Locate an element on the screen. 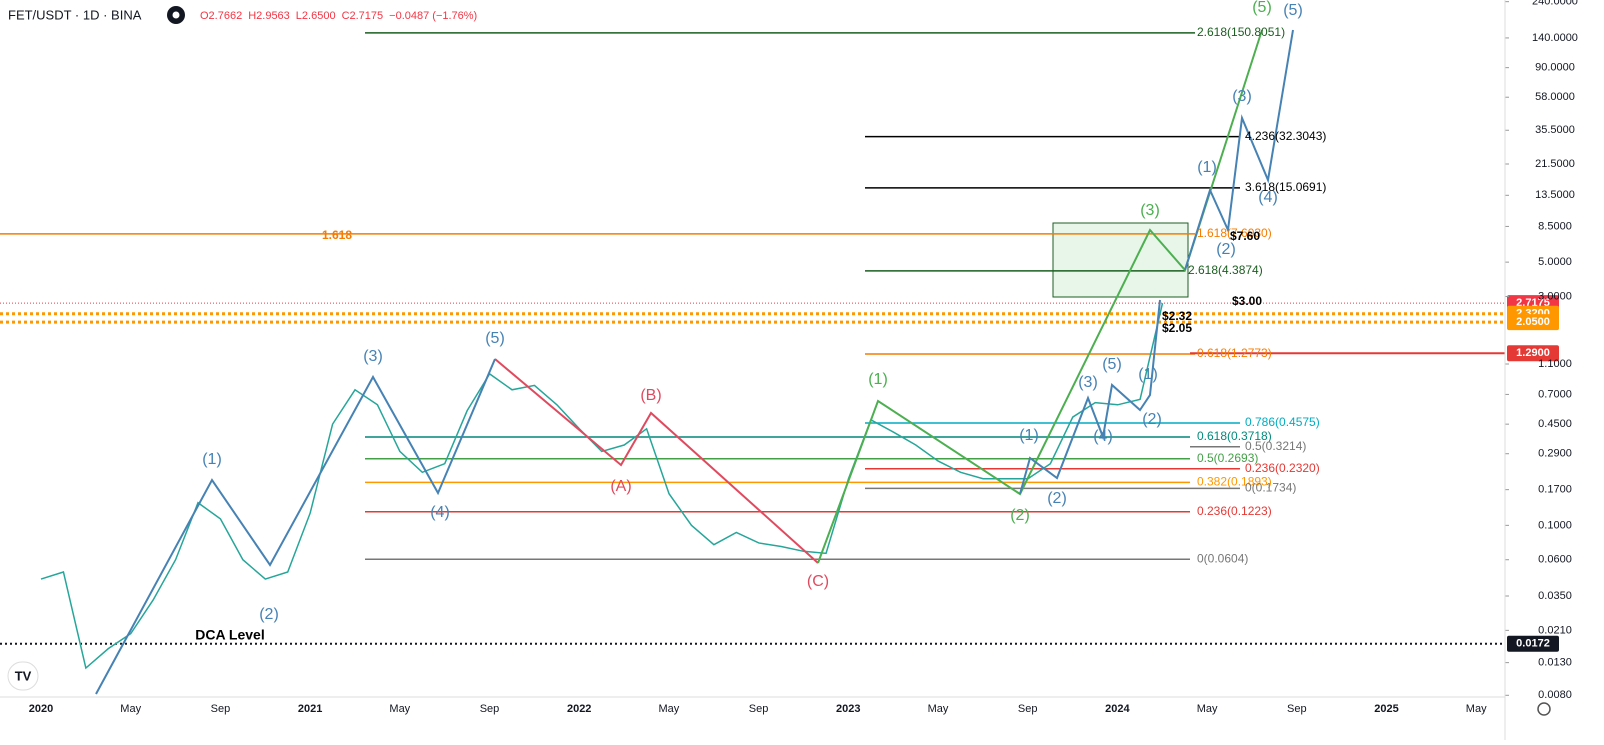 This screenshot has width=1604, height=745. fib-label: 4.236(32.3043) is located at coordinates (1285, 136).